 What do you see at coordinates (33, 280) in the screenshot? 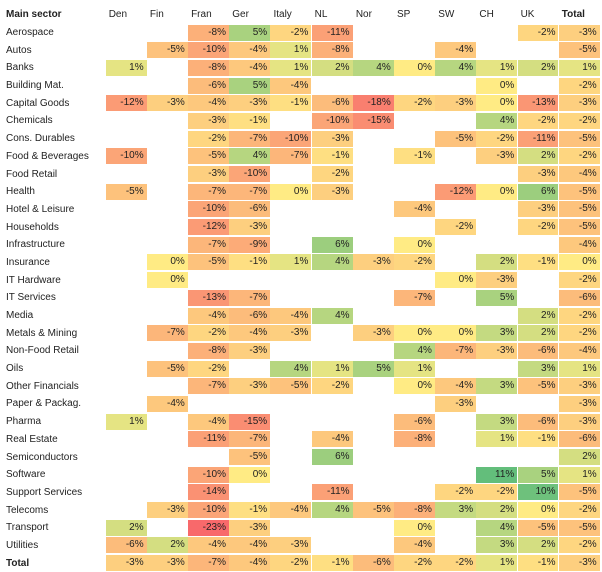
I see `row-label: IT Hardware` at bounding box center [33, 280].